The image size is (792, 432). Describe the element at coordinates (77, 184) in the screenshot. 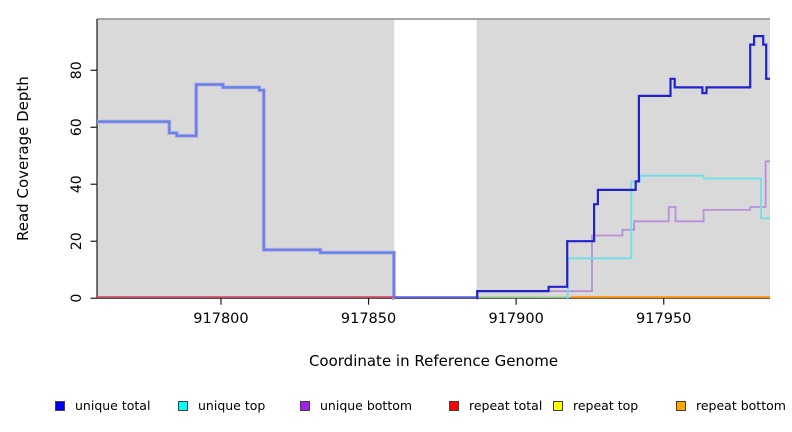

I see `y-tick-label: 40` at that location.